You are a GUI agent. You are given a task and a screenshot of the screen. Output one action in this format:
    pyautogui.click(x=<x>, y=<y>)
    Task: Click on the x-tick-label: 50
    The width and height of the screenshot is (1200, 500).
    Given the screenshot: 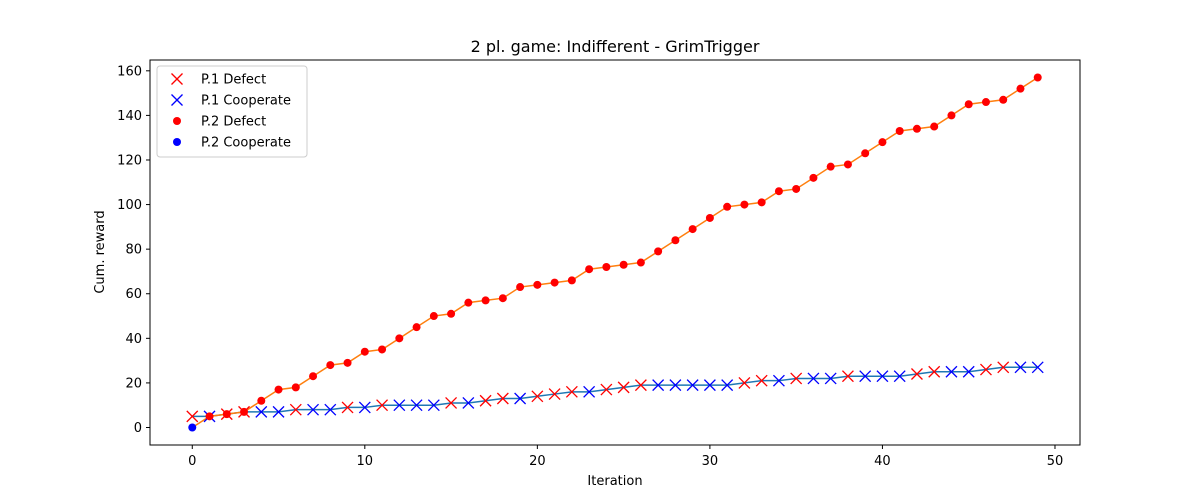 What is the action you would take?
    pyautogui.click(x=1055, y=461)
    